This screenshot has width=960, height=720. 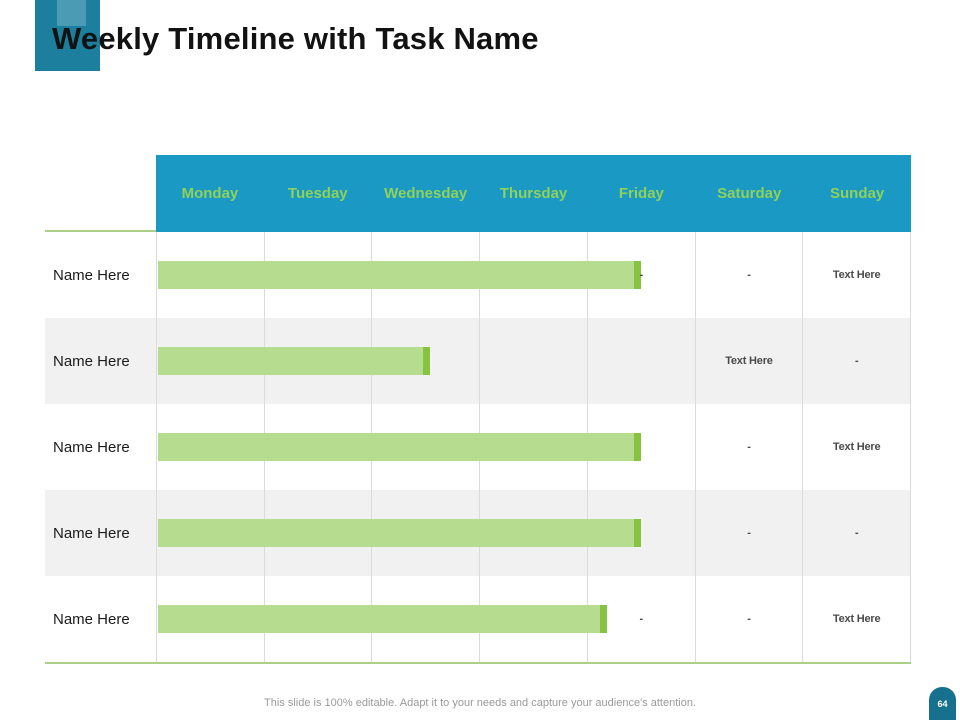 I want to click on title-accent-square-small, so click(x=71, y=13).